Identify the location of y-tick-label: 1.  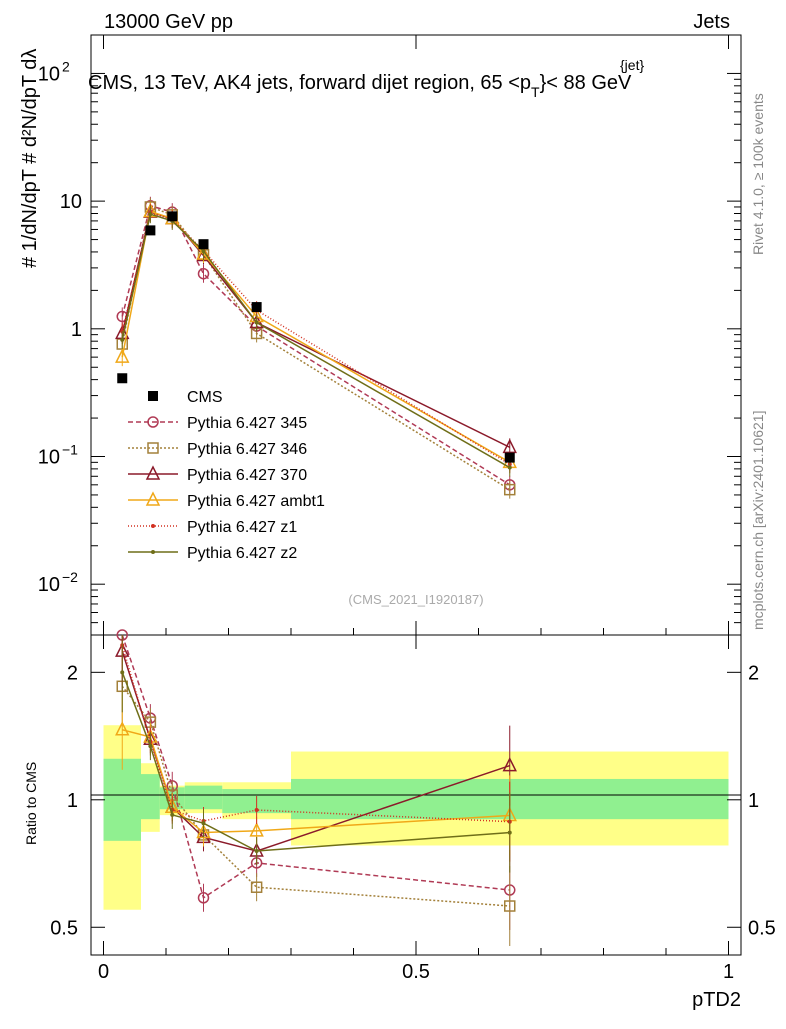
(76, 330).